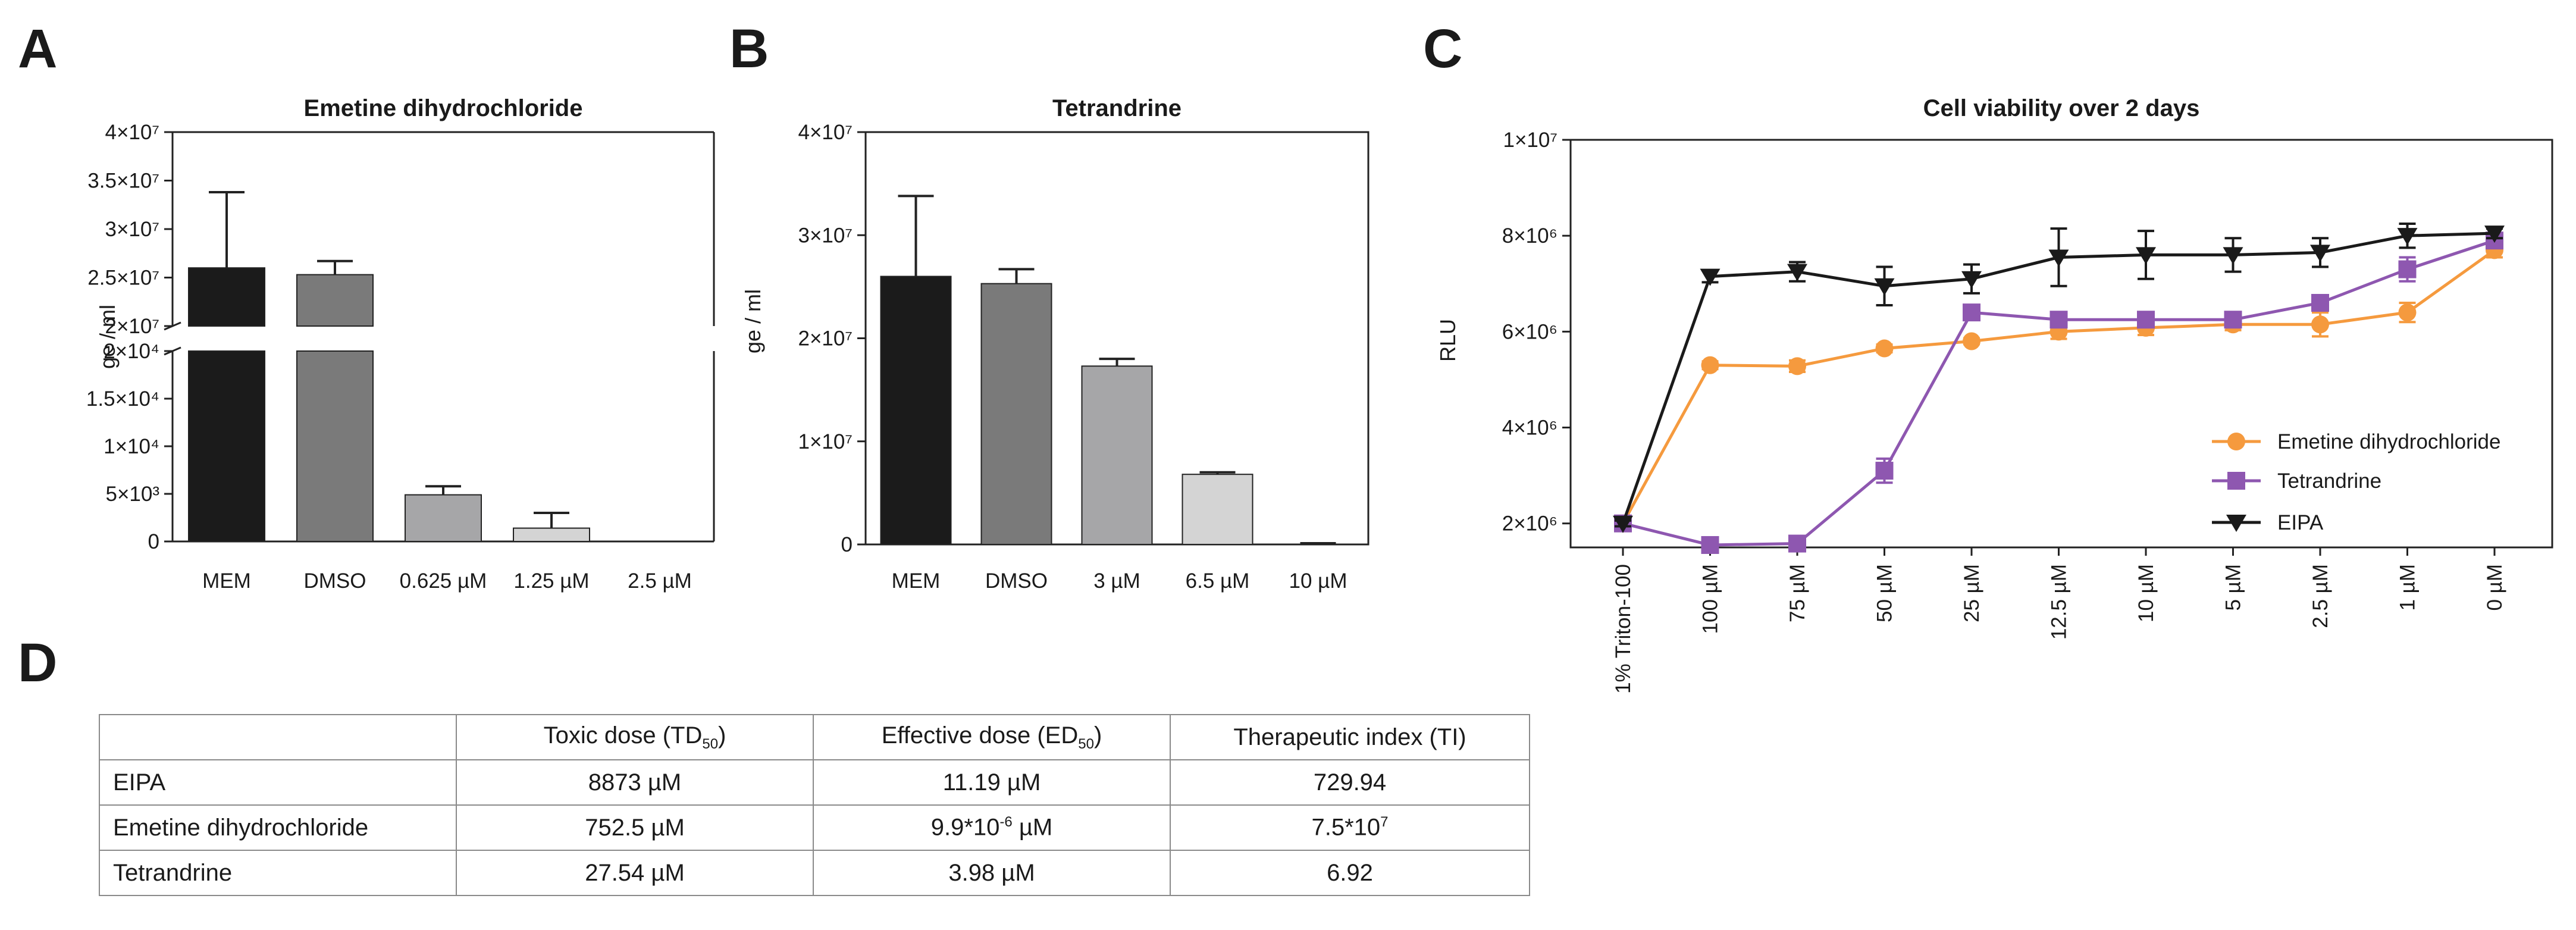 The image size is (2576, 930). Describe the element at coordinates (1530, 428) in the screenshot. I see `chart-c-ytick-label: 4×10⁶` at that location.